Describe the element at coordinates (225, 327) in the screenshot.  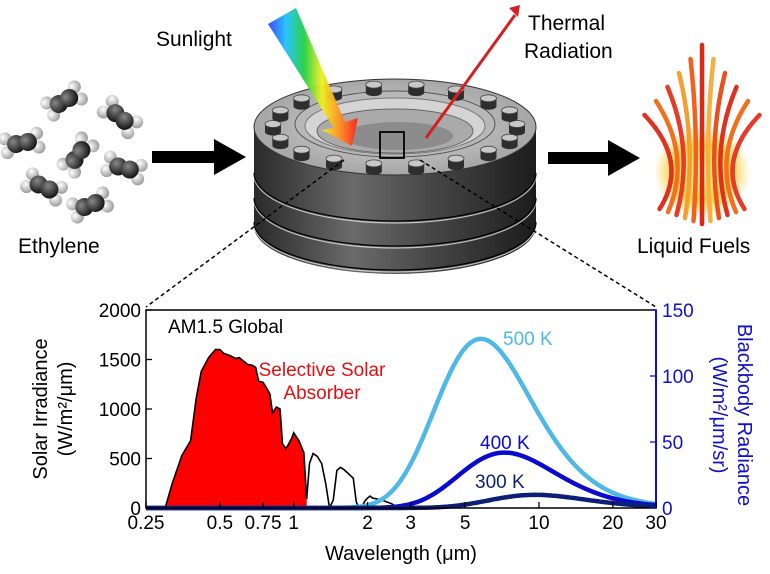
I see `legend-am15-global: AM1.5 Global` at that location.